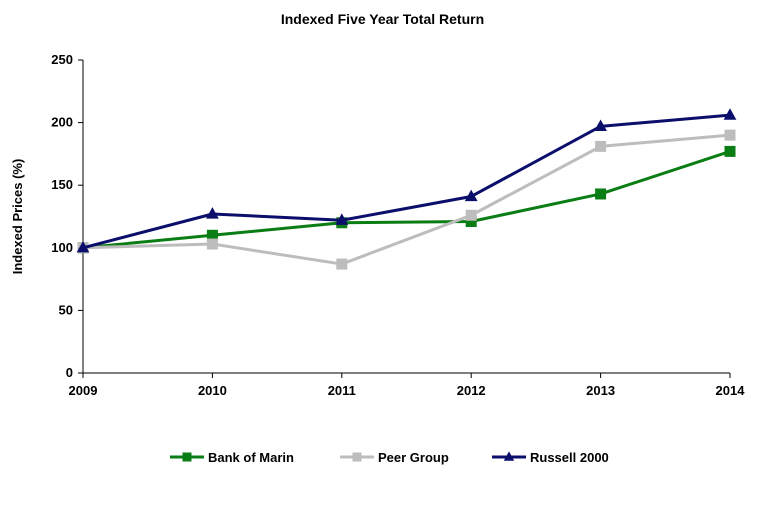  Describe the element at coordinates (600, 390) in the screenshot. I see `x-tick-label: 2013` at that location.